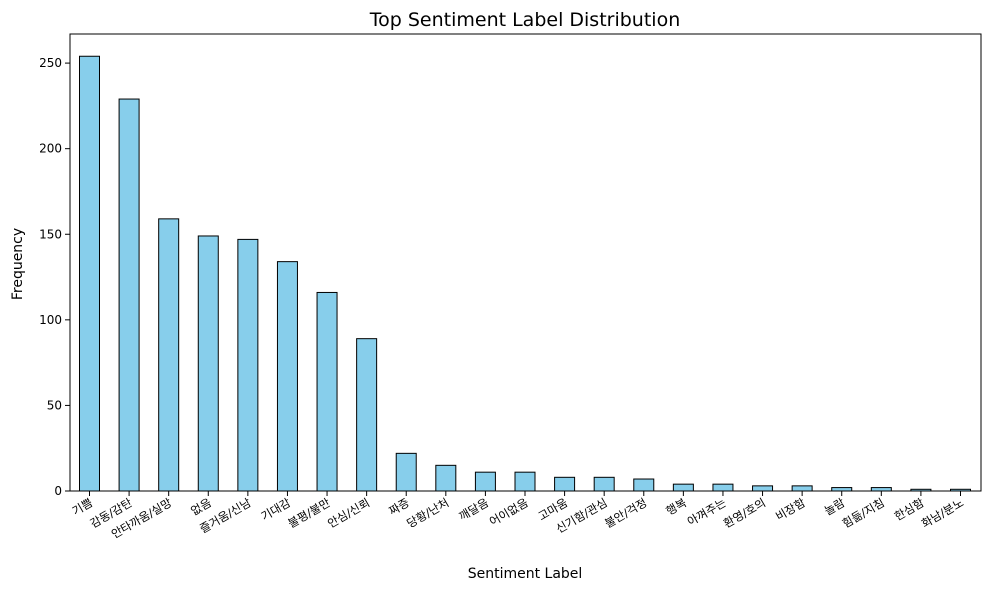 The image size is (989, 590). I want to click on chart-title: Top Sentiment Label Distribution, so click(525, 20).